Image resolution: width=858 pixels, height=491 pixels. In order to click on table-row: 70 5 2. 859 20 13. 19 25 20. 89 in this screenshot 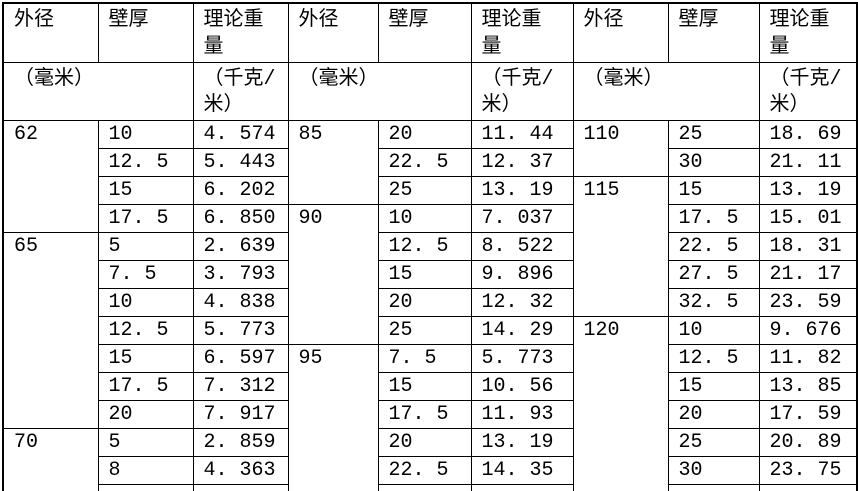, I will do `click(430, 459)`.